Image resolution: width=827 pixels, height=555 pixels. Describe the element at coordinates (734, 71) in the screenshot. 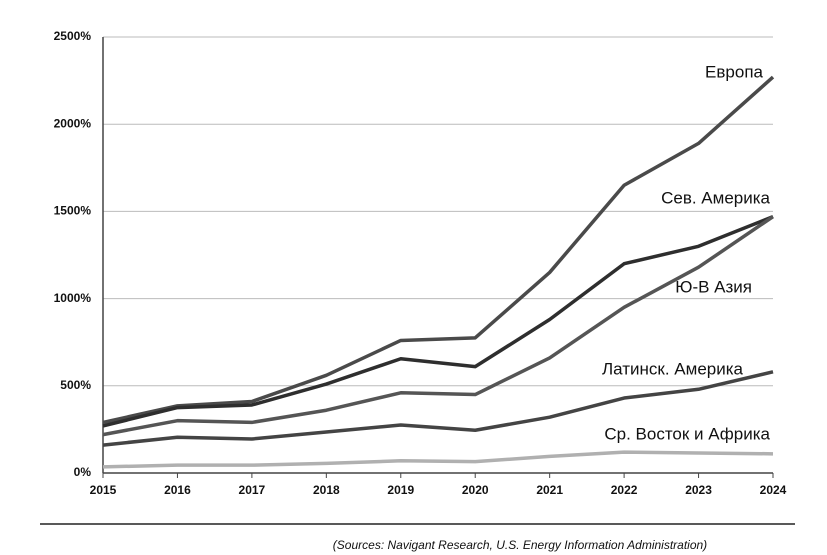

I see `series-label: Европа` at that location.